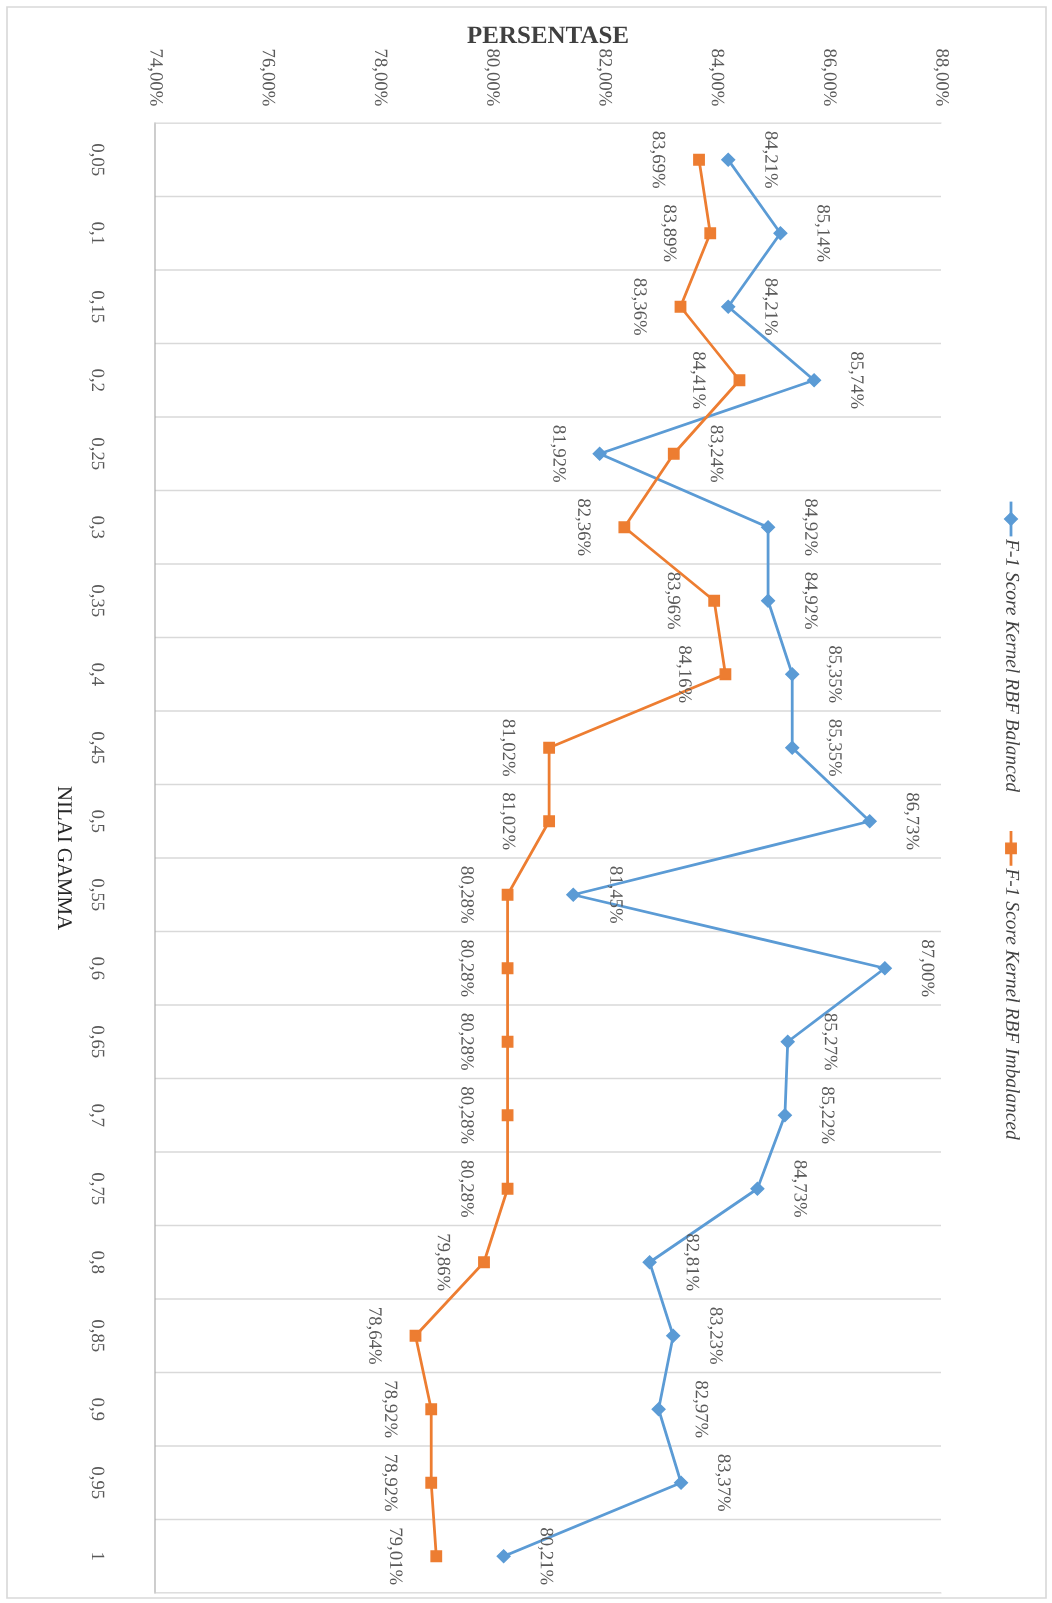  Describe the element at coordinates (547, 35) in the screenshot. I see `x-axis-title: PERSENTASE` at that location.